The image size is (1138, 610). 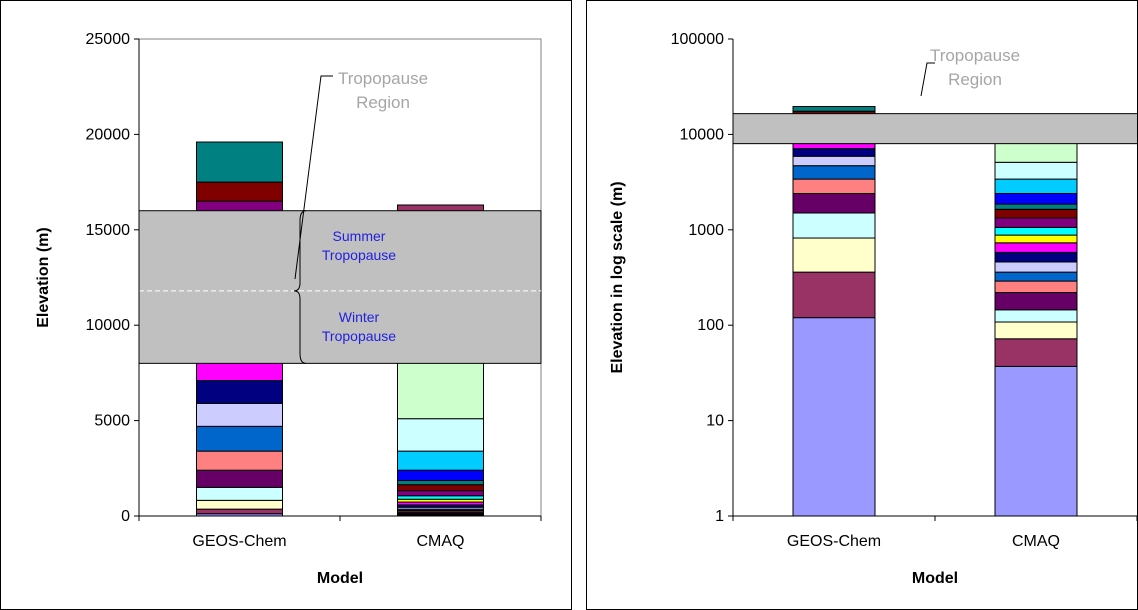 I want to click on tropopause-callout-line, so click(x=927, y=79).